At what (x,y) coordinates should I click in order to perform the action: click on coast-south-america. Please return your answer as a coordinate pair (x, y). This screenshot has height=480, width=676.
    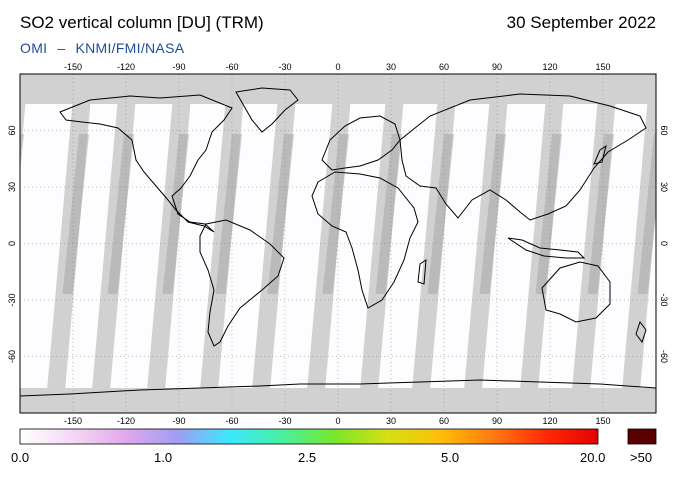
    Looking at the image, I should click on (242, 283).